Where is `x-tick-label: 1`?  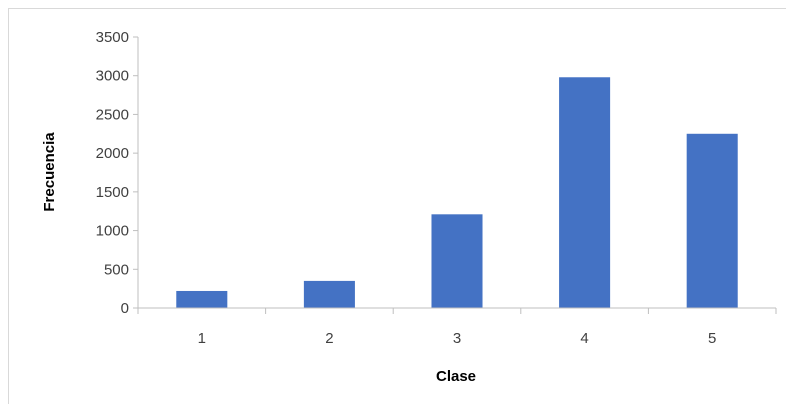 x-tick-label: 1 is located at coordinates (202, 338).